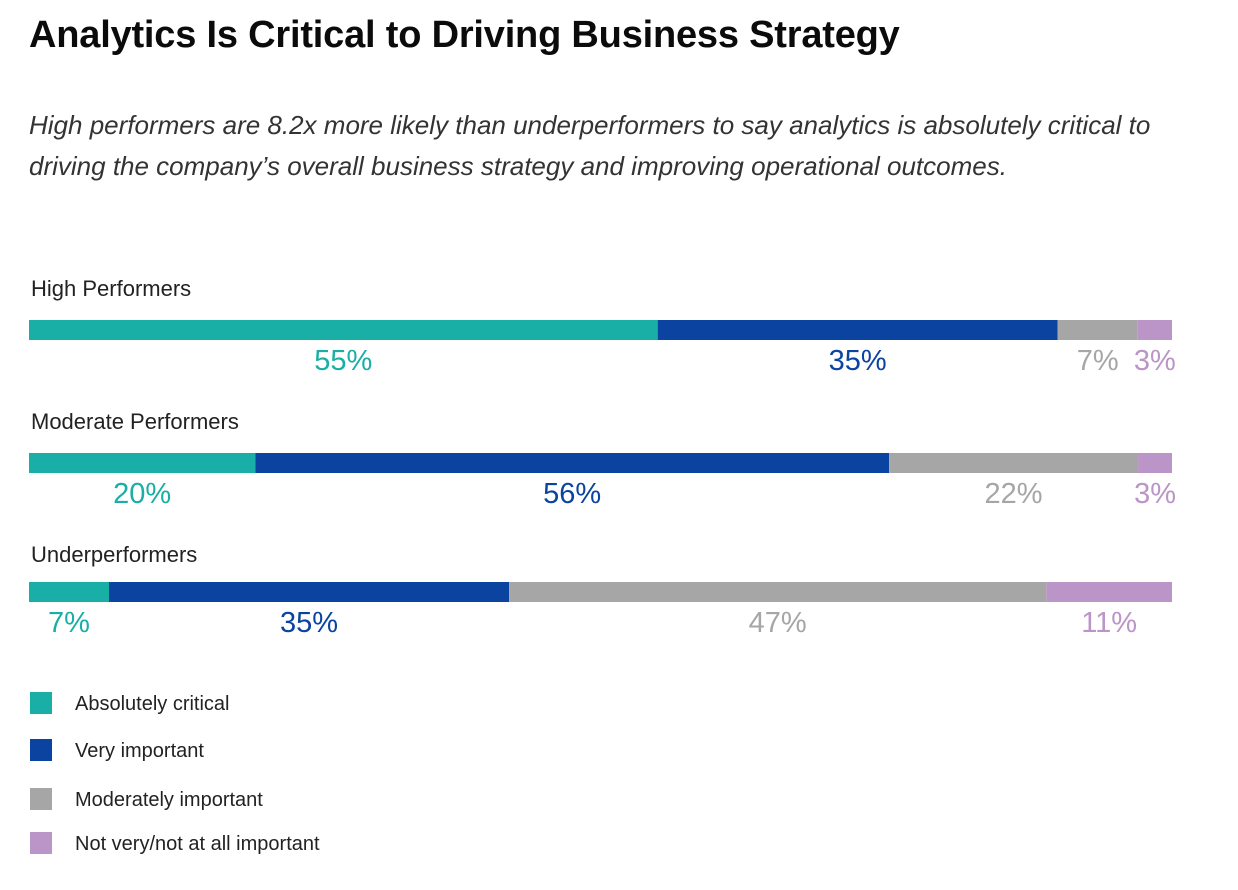 The height and width of the screenshot is (890, 1238). Describe the element at coordinates (139, 751) in the screenshot. I see `legend-label-very-important: Very important` at that location.